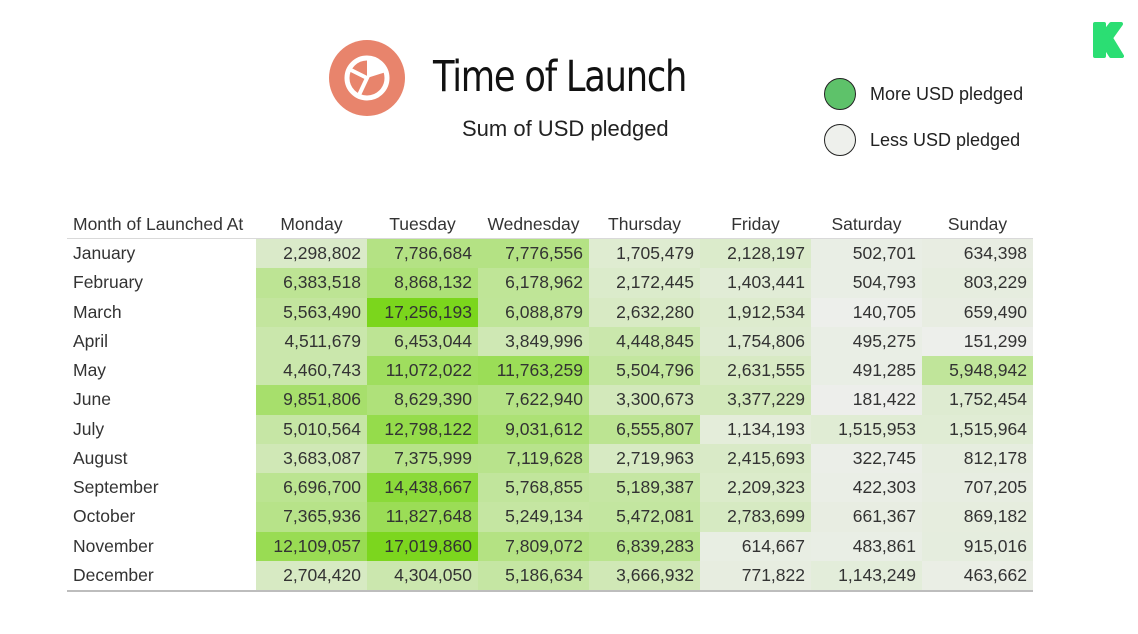 This screenshot has width=1138, height=634. Describe the element at coordinates (161, 576) in the screenshot. I see `row-label: December` at that location.